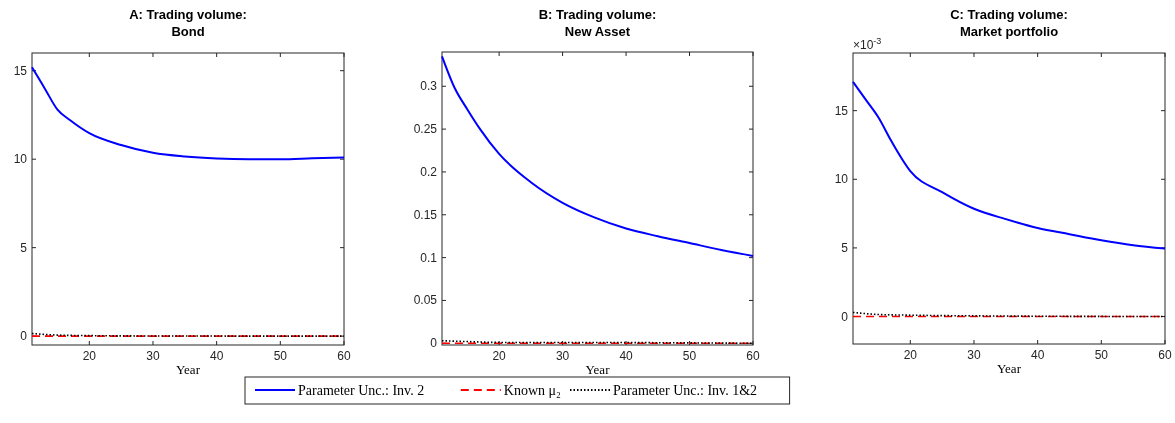 This screenshot has height=423, width=1175. Describe the element at coordinates (429, 171) in the screenshot. I see `y-tick-label: 0.2` at that location.